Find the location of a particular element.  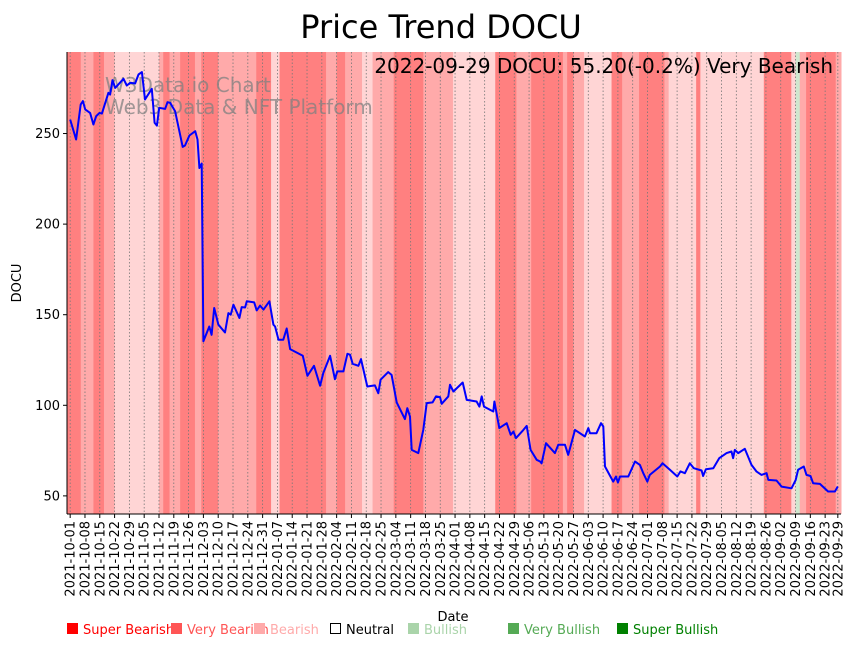

legend-label: Super Bearish is located at coordinates (128, 630).